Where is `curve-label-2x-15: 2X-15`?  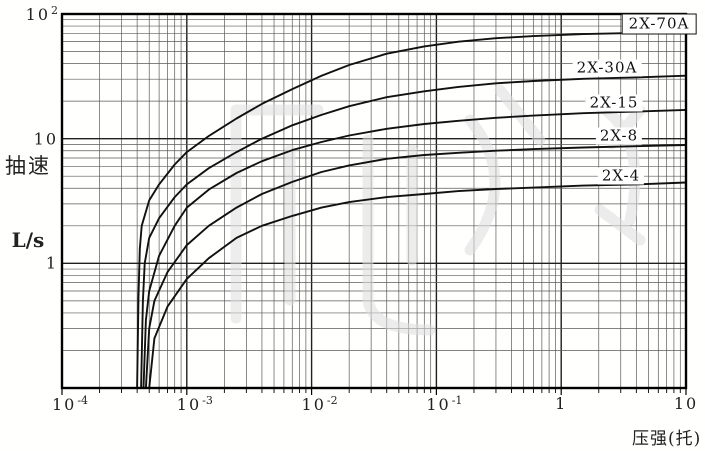 curve-label-2x-15: 2X-15 is located at coordinates (614, 103).